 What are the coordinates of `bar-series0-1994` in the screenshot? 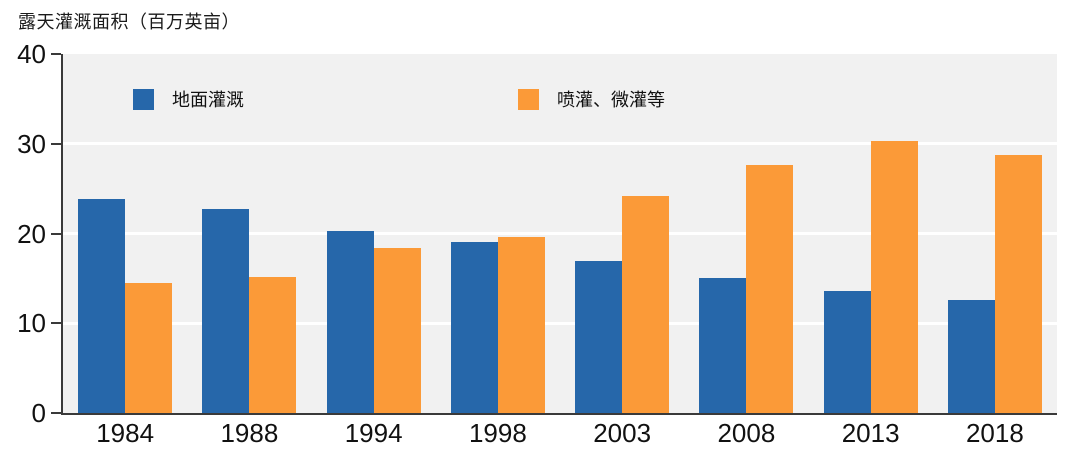 It's located at (350, 321).